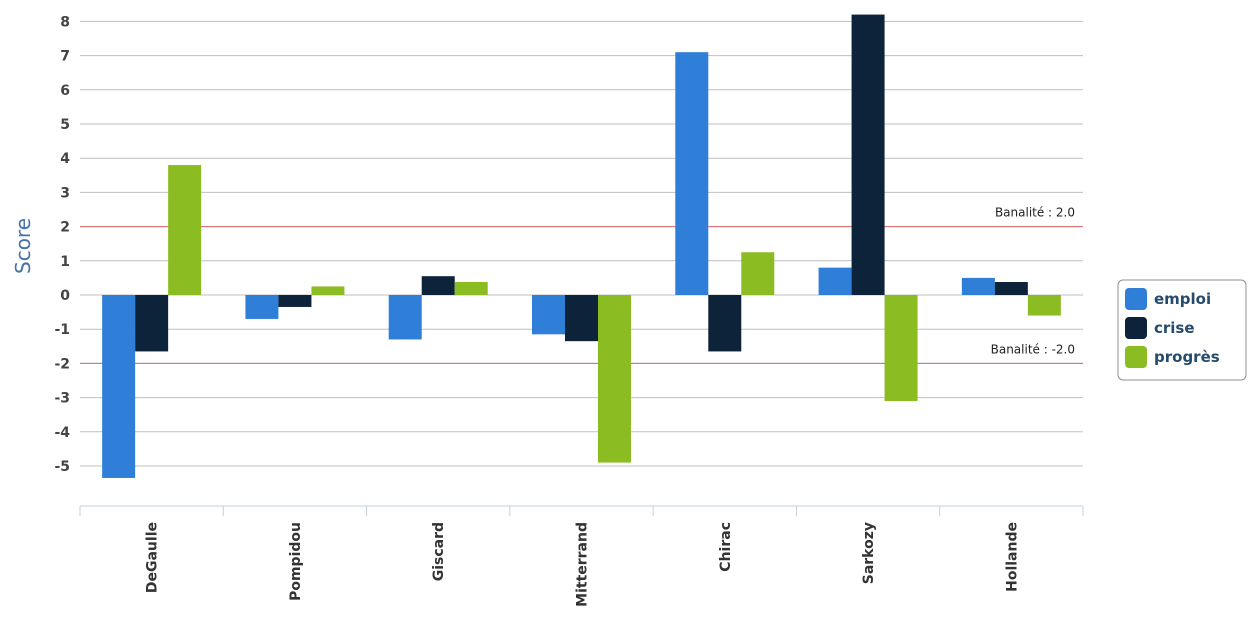 Image resolution: width=1251 pixels, height=643 pixels. What do you see at coordinates (65, 91) in the screenshot?
I see `y-tick-label: 6` at bounding box center [65, 91].